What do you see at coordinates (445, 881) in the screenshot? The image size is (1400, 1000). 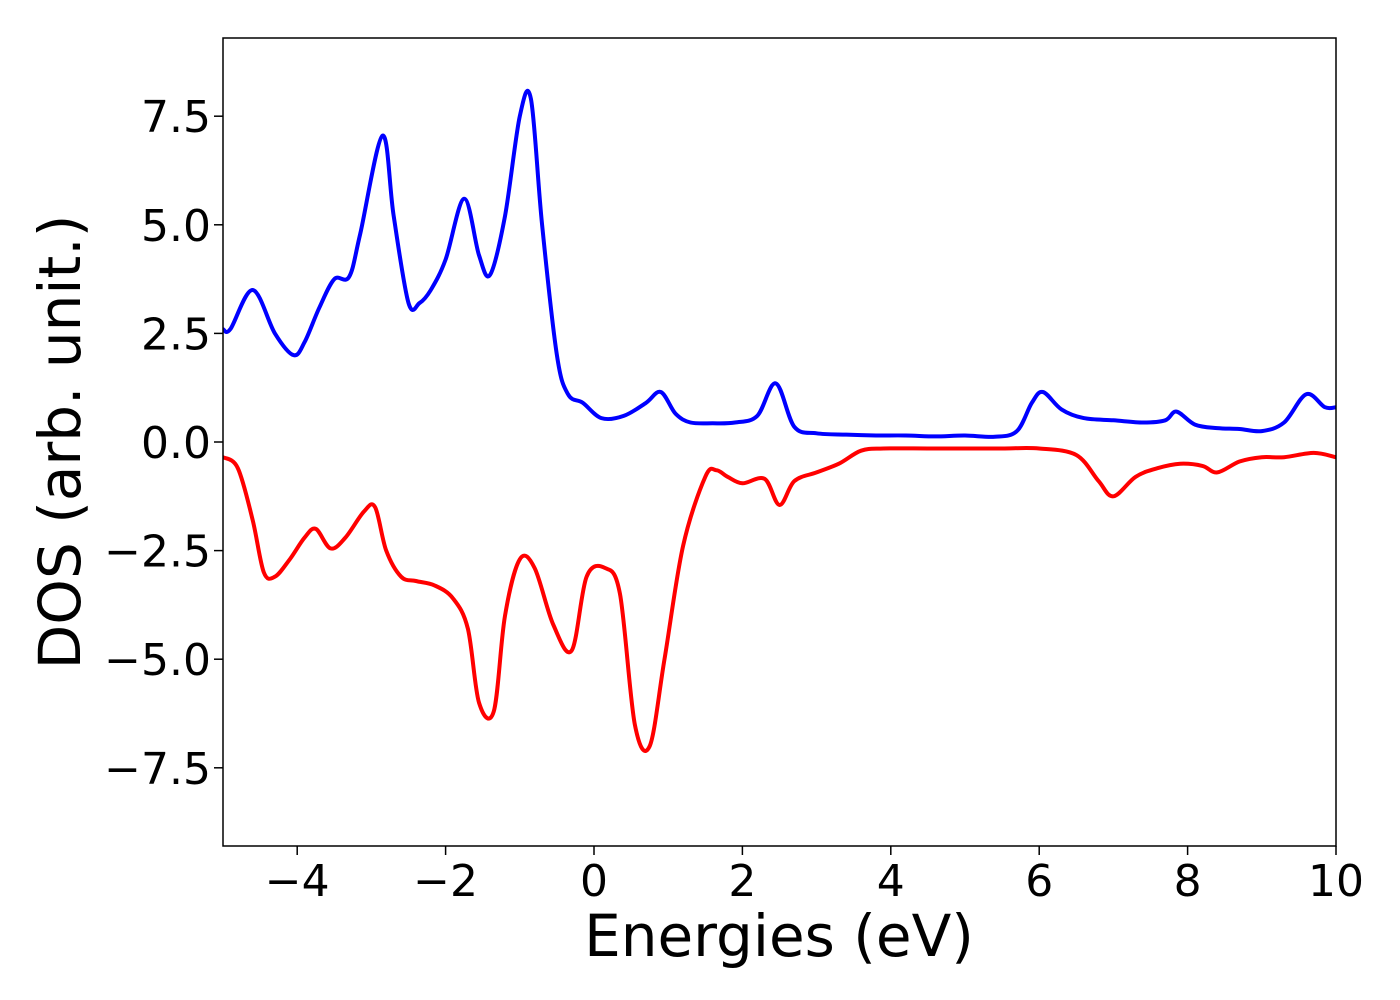 I see `x-tick-label: −2` at bounding box center [445, 881].